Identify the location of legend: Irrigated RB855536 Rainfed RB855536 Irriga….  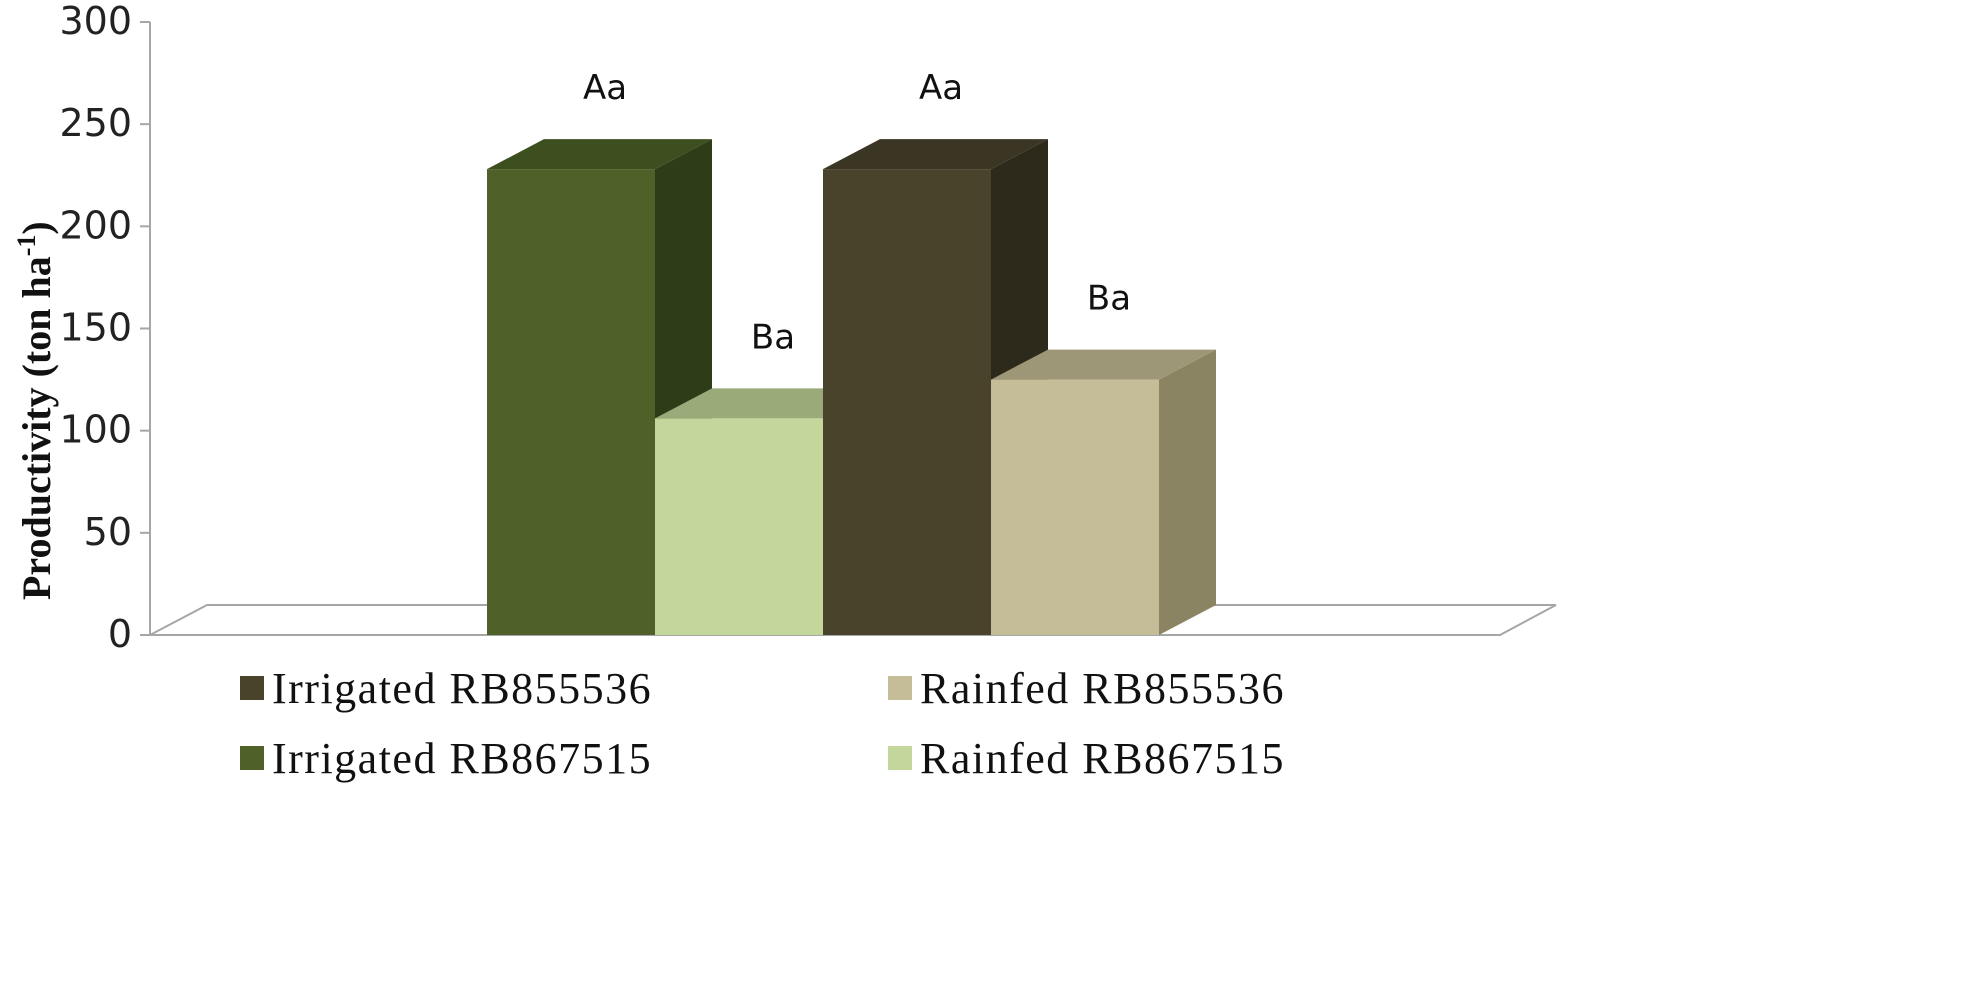
(762, 723).